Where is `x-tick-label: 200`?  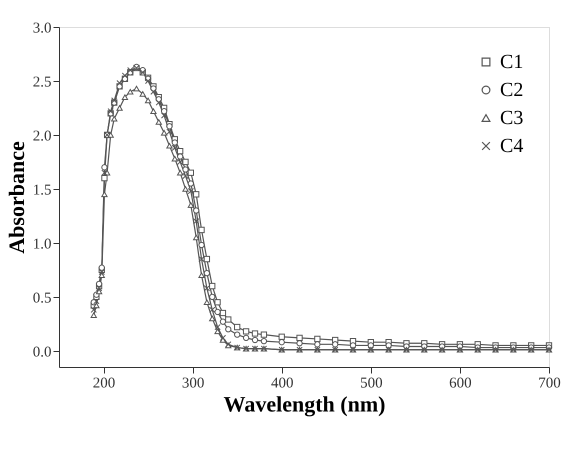 x-tick-label: 200 is located at coordinates (104, 384).